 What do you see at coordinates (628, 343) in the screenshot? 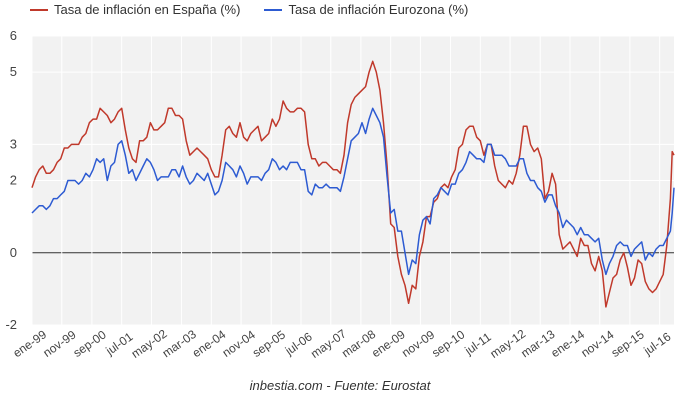
I see `x-tick-label: sep-15` at bounding box center [628, 343].